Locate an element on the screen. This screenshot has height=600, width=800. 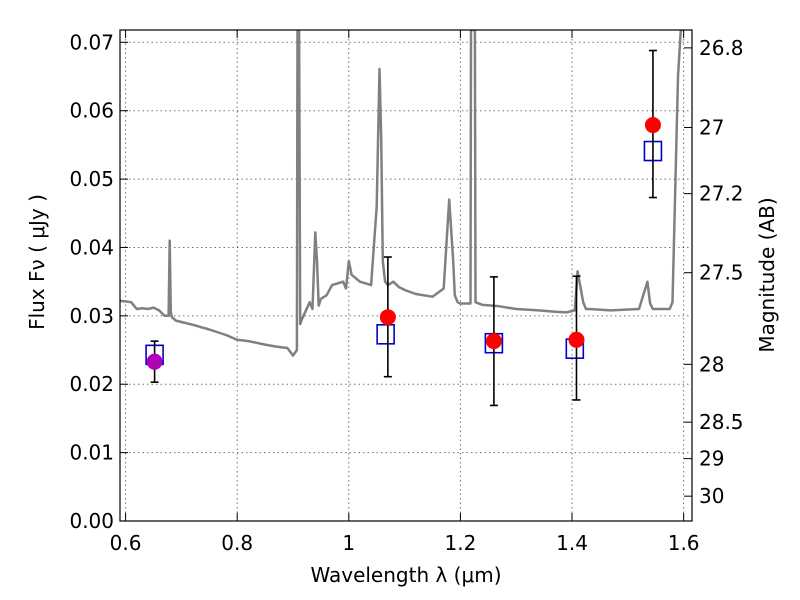
y-tick-label: 0.06 is located at coordinates (91, 111).